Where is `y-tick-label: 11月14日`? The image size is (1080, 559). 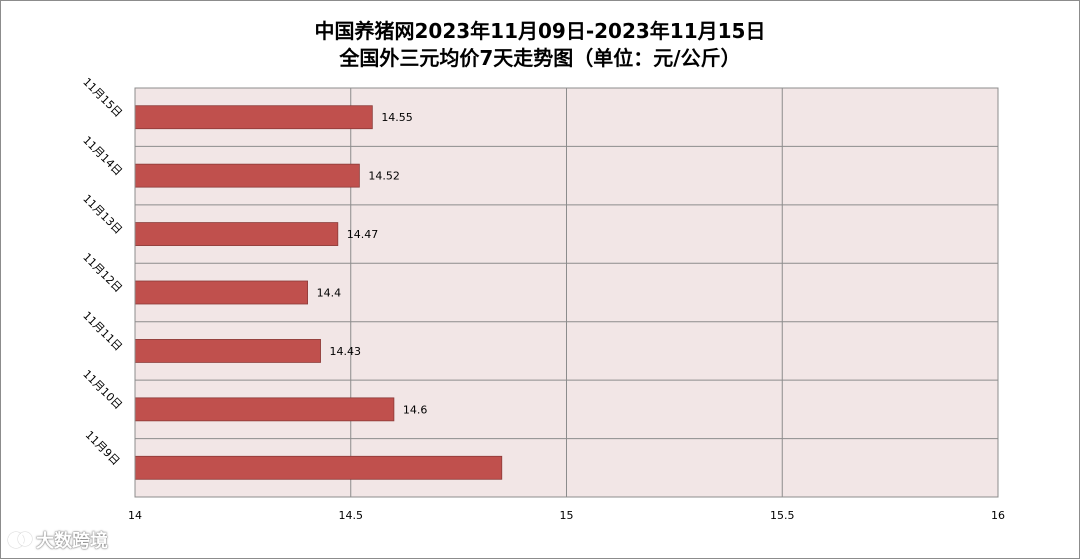 y-tick-label: 11月14日 is located at coordinates (102, 156).